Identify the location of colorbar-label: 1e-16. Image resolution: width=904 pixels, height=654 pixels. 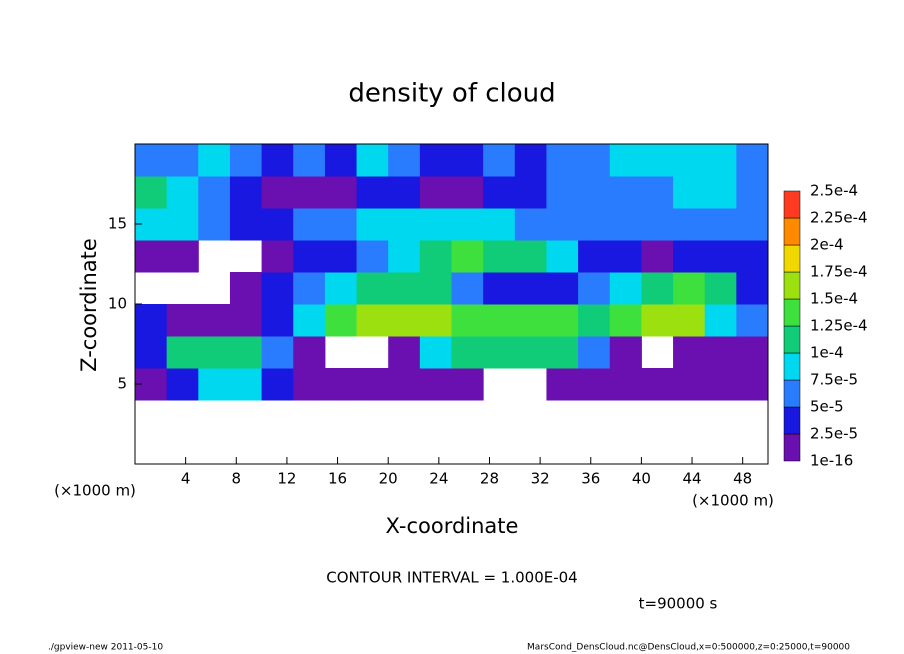
(831, 461).